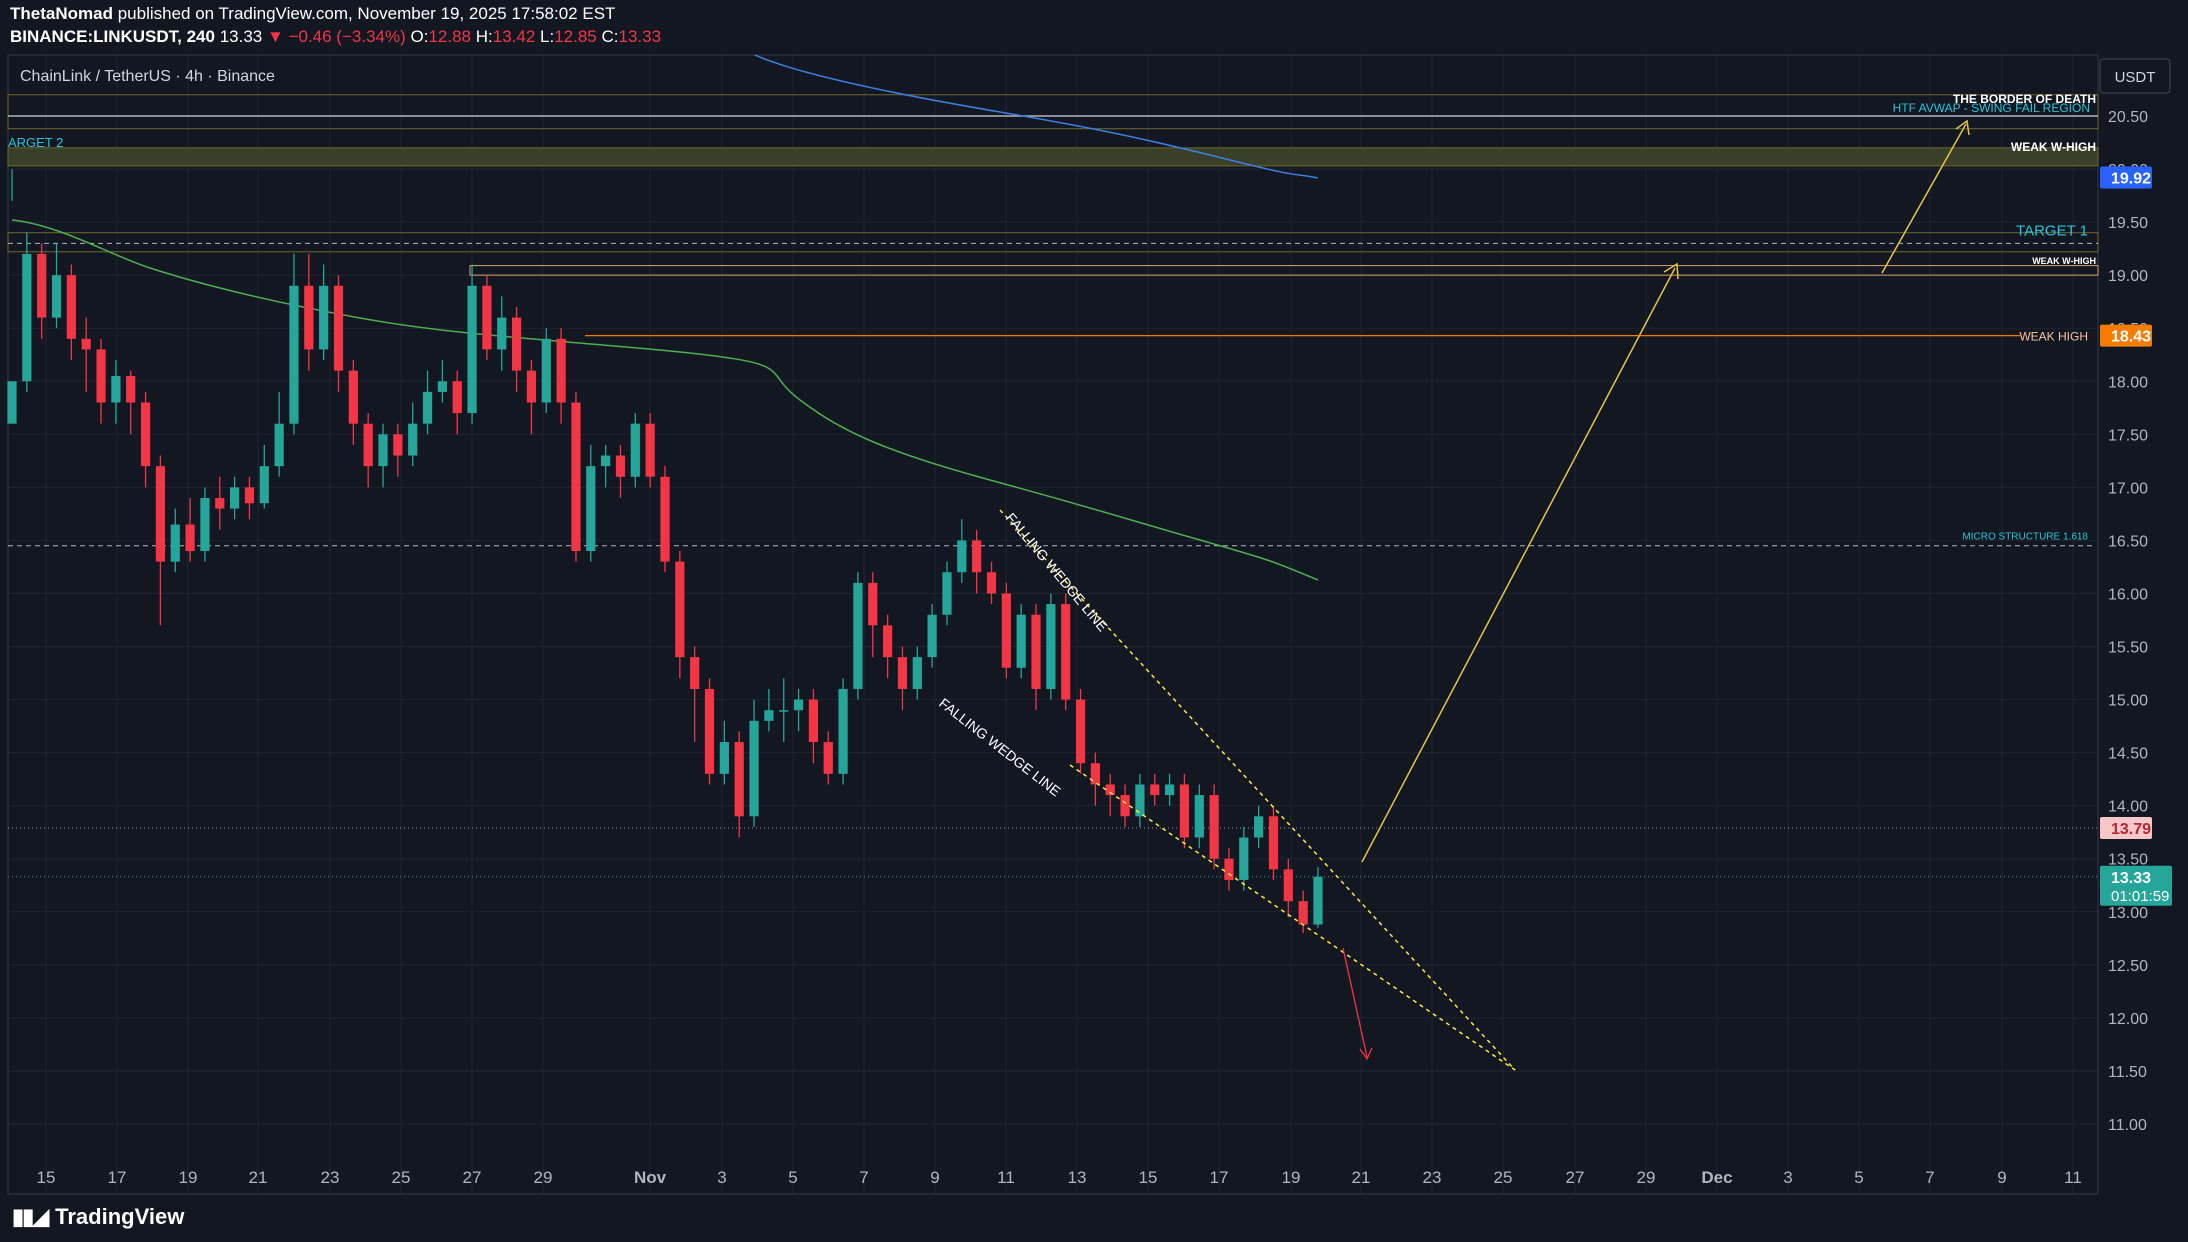  I want to click on level-label-weak-w-high-2: WEAK W-HIGH, so click(2064, 261).